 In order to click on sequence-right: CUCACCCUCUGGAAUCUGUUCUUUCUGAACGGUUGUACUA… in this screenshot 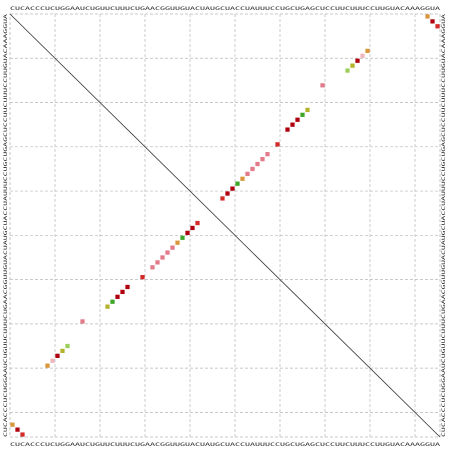, I will do `click(444, 225)`.